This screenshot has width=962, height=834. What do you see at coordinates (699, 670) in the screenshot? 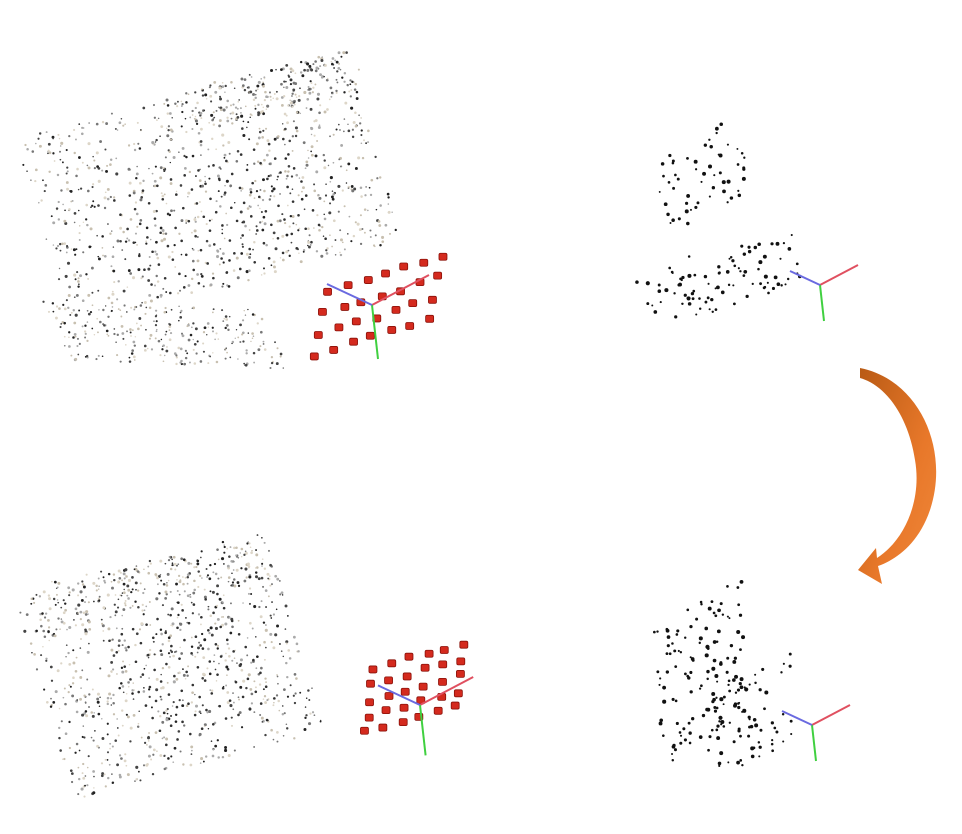
I see `point-group` at bounding box center [699, 670].